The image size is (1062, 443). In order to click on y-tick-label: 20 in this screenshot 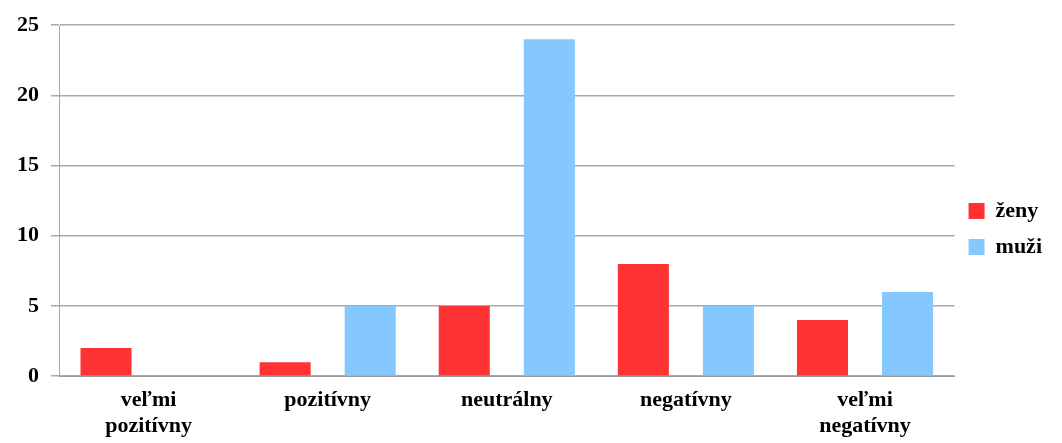, I will do `click(28, 94)`.